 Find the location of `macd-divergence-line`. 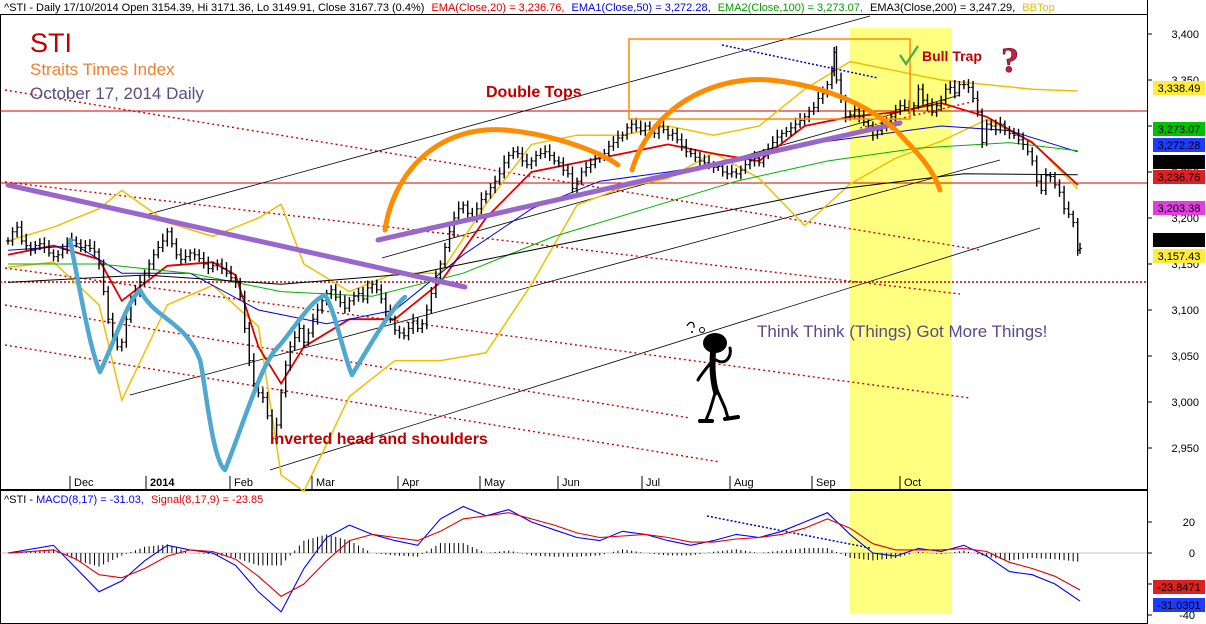

macd-divergence-line is located at coordinates (788, 532).